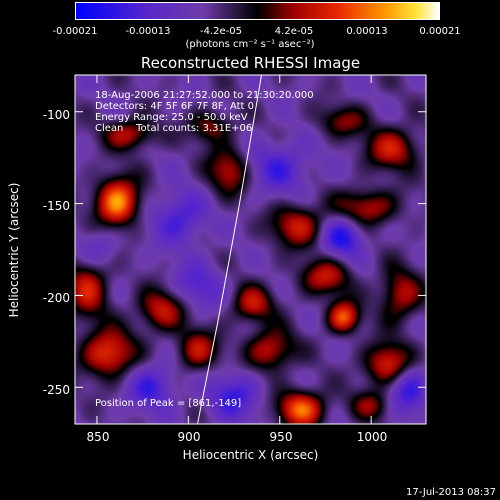 The height and width of the screenshot is (500, 500). What do you see at coordinates (174, 128) in the screenshot?
I see `annotation-clean-counts: Clean Total counts: 3.31E+06` at bounding box center [174, 128].